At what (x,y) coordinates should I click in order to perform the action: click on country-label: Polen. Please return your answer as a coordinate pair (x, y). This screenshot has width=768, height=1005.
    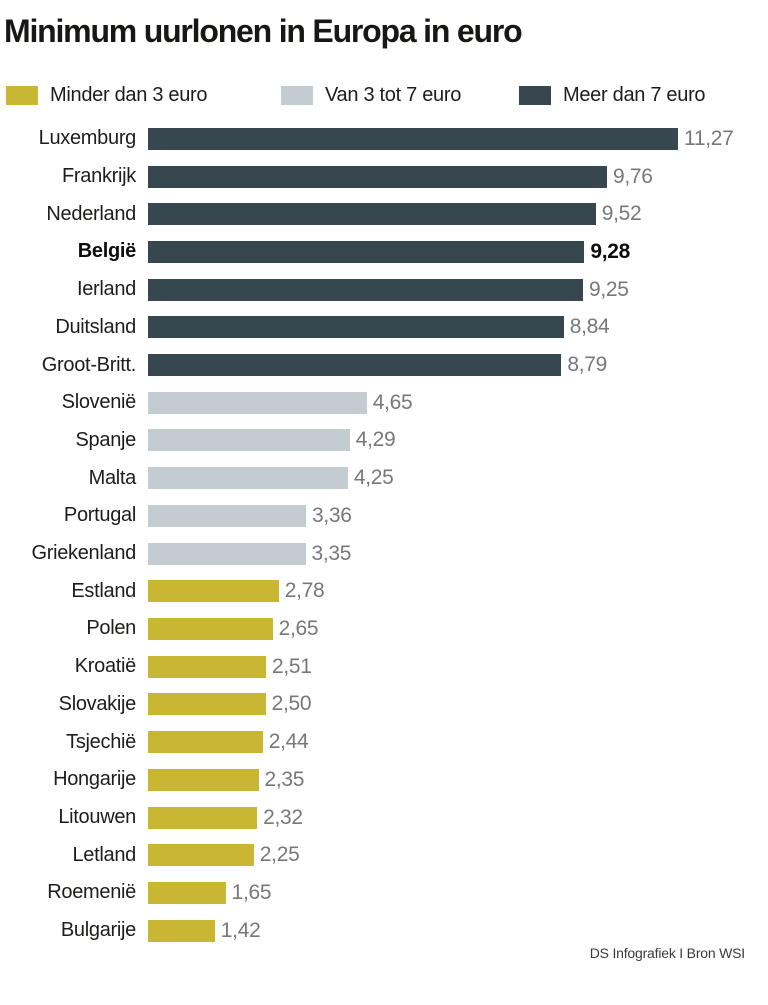
    Looking at the image, I should click on (111, 628).